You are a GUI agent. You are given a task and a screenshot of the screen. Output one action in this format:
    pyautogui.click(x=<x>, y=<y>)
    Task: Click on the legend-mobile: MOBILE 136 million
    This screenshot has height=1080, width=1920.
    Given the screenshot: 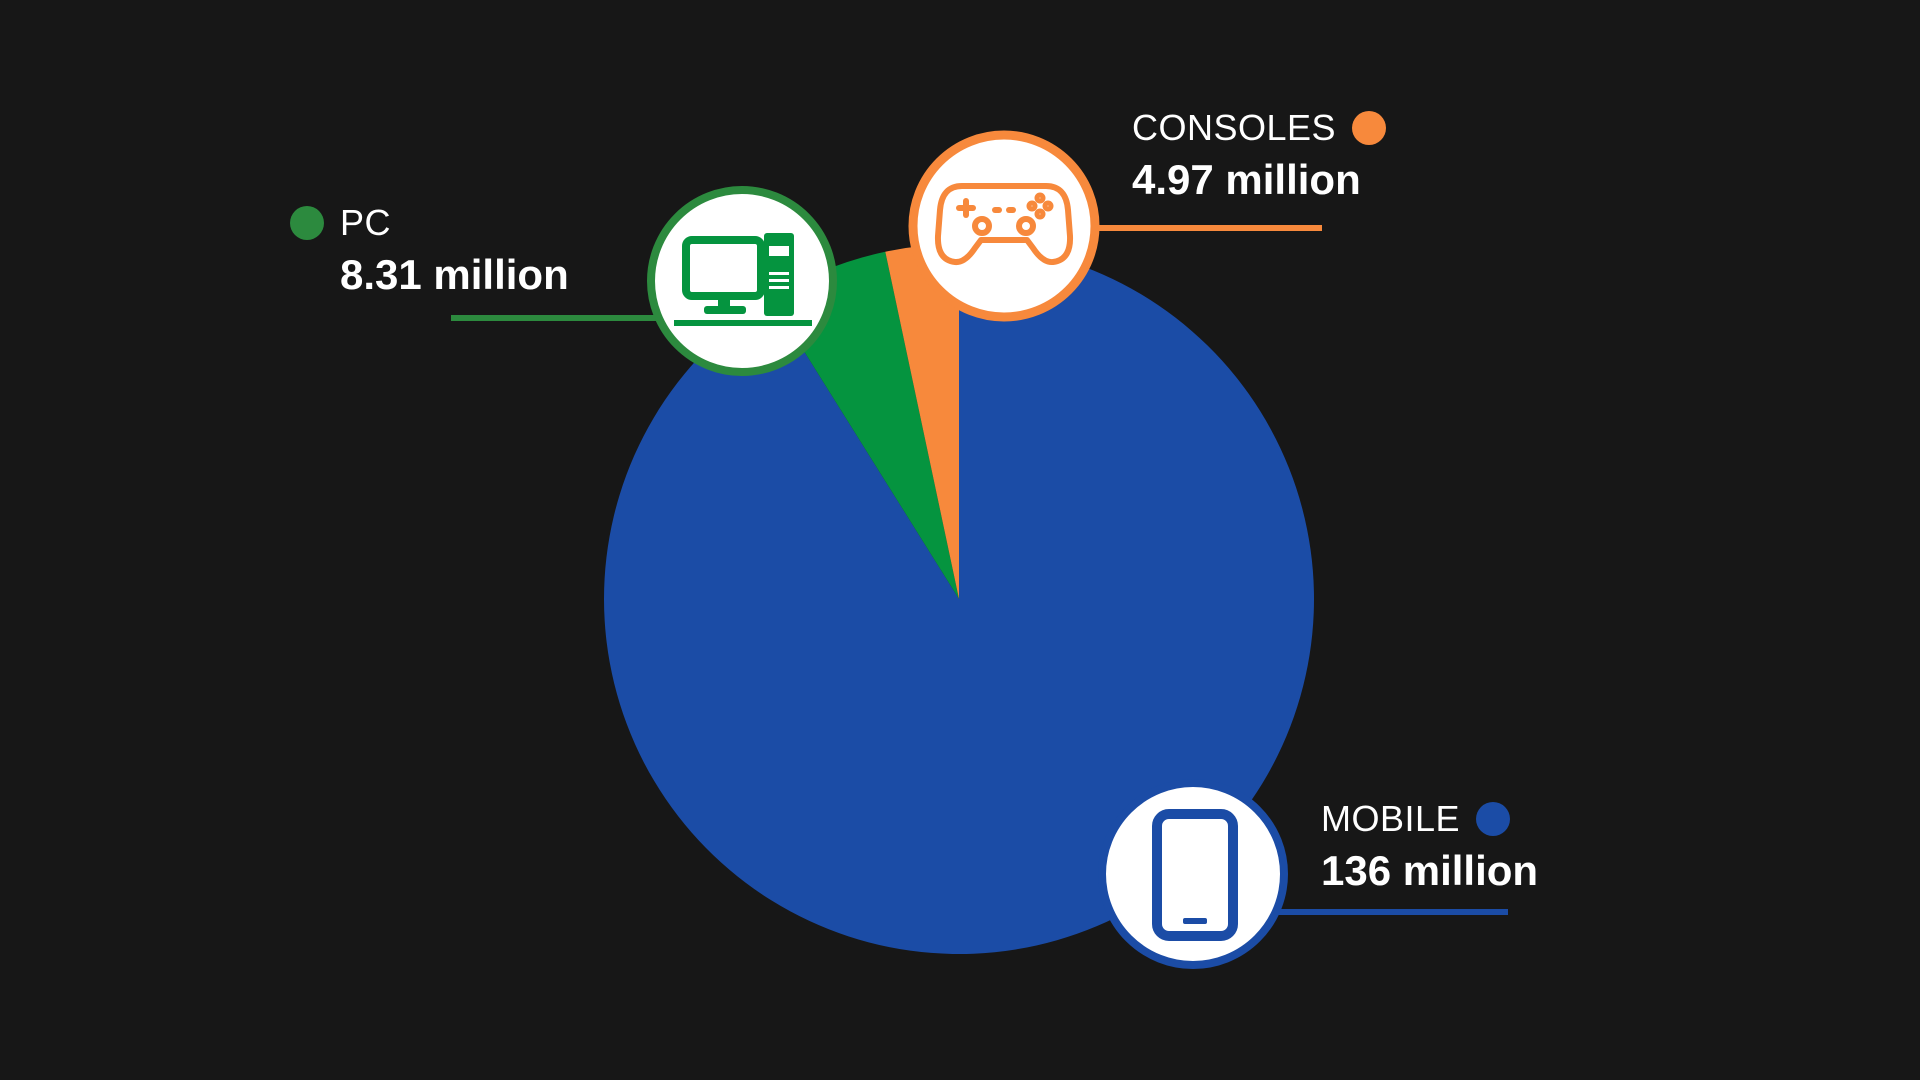 What is the action you would take?
    pyautogui.click(x=1429, y=847)
    